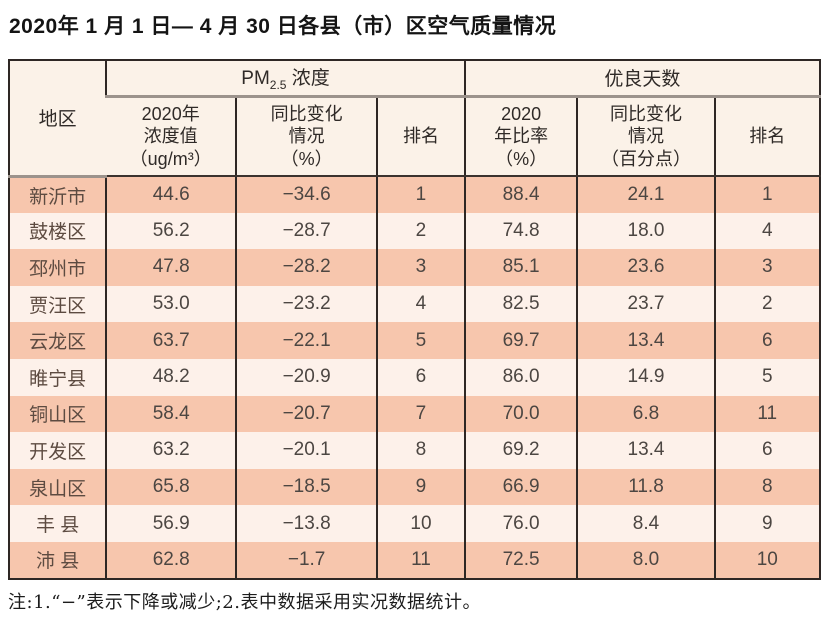 This screenshot has height=620, width=825. Describe the element at coordinates (278, 85) in the screenshot. I see `pm25-label-sub: 2.5` at that location.